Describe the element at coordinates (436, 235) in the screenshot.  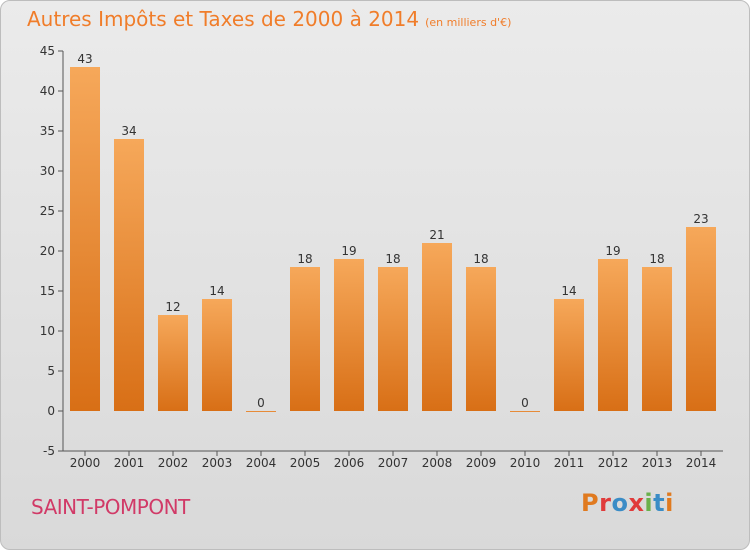
I see `data-label-2008: 21` at that location.